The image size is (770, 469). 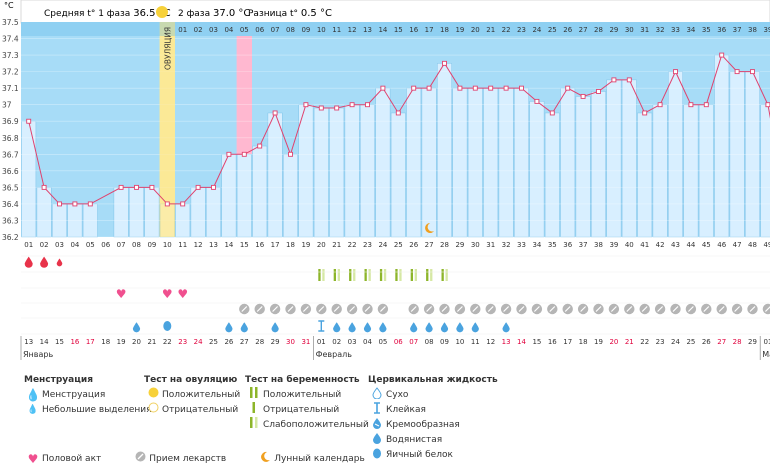 What do you see at coordinates (97, 410) in the screenshot?
I see `legend-item: Небольшие выделения` at bounding box center [97, 410].